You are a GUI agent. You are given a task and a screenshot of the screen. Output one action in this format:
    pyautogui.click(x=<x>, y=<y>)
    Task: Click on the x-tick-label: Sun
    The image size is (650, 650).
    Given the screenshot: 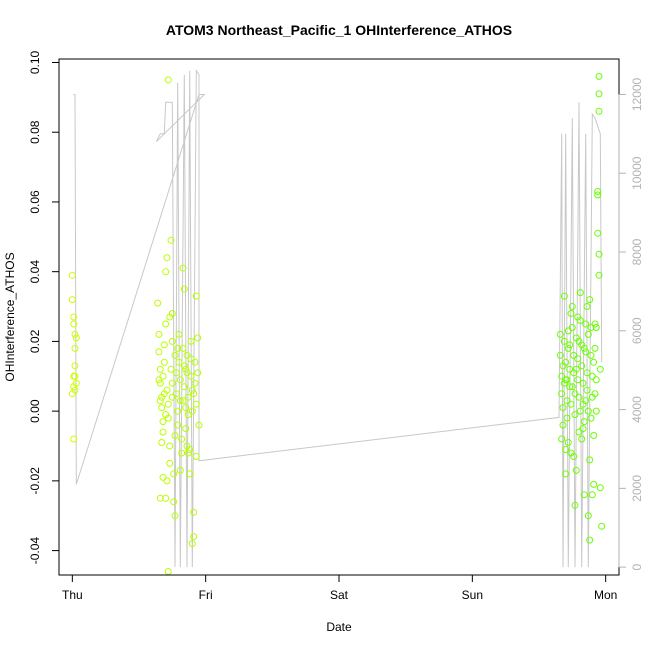 What is the action you would take?
    pyautogui.click(x=472, y=595)
    